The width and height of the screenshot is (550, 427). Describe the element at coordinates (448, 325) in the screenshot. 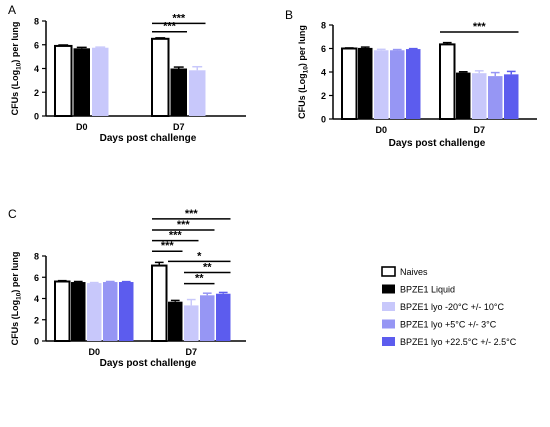

I see `legend-label: BPZE1 lyo +5°C +/- 3°C` at that location.